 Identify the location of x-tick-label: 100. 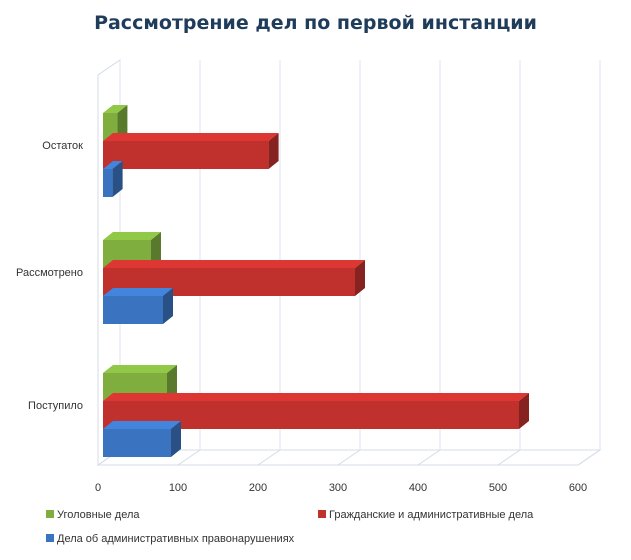
(178, 488).